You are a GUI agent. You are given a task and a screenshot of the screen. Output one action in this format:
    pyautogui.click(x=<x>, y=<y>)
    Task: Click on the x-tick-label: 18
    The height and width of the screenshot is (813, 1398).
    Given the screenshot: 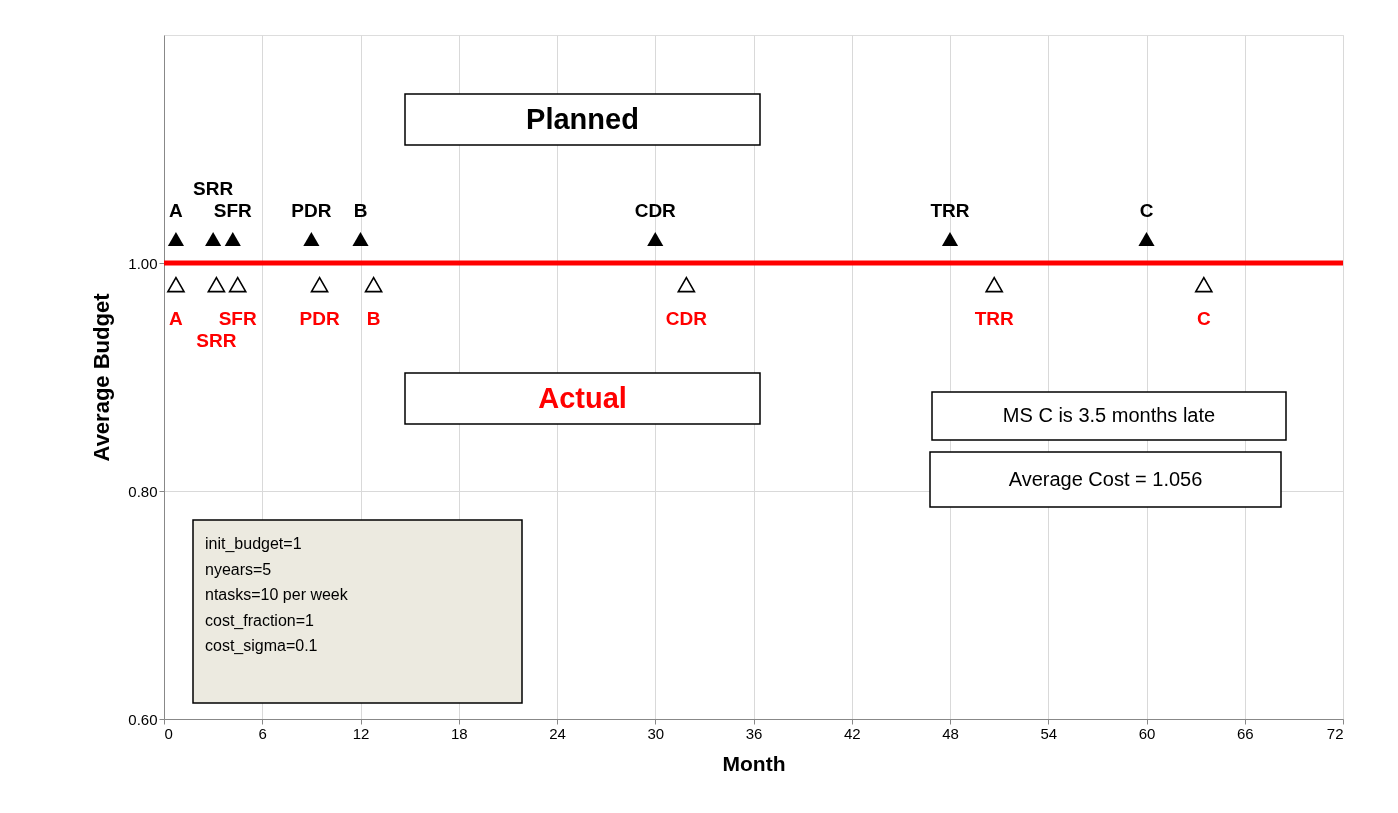 What is the action you would take?
    pyautogui.click(x=459, y=733)
    